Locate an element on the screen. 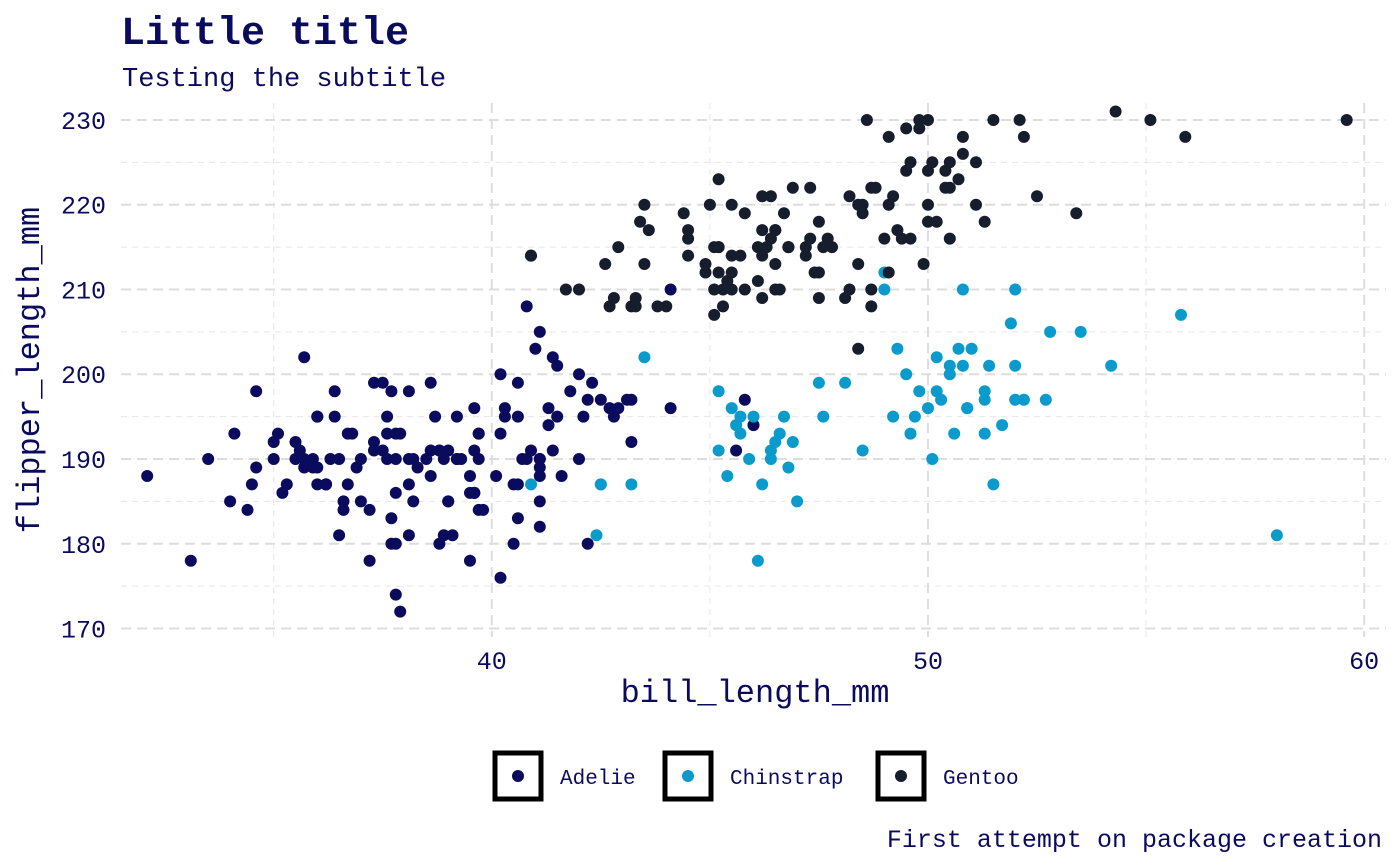 Image resolution: width=1400 pixels, height=866 pixels. chart-title: Little title is located at coordinates (265, 34).